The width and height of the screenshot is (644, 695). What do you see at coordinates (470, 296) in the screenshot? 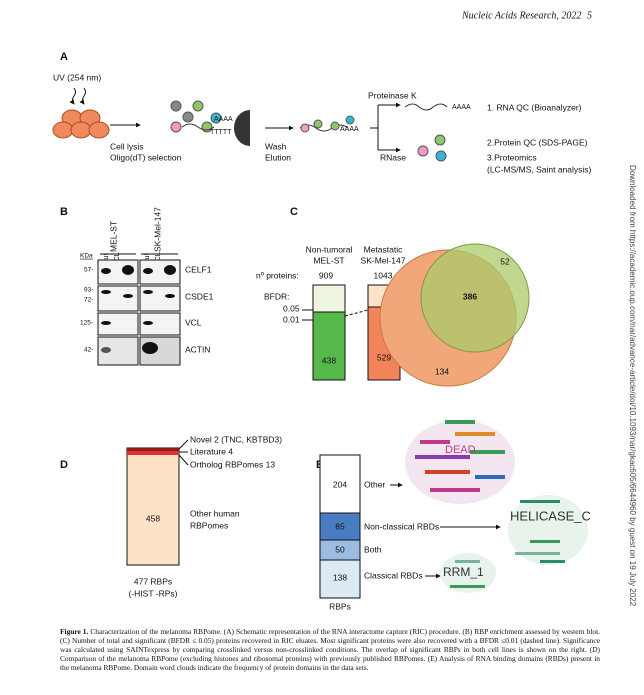
I see `venn-count: 386` at bounding box center [470, 296].